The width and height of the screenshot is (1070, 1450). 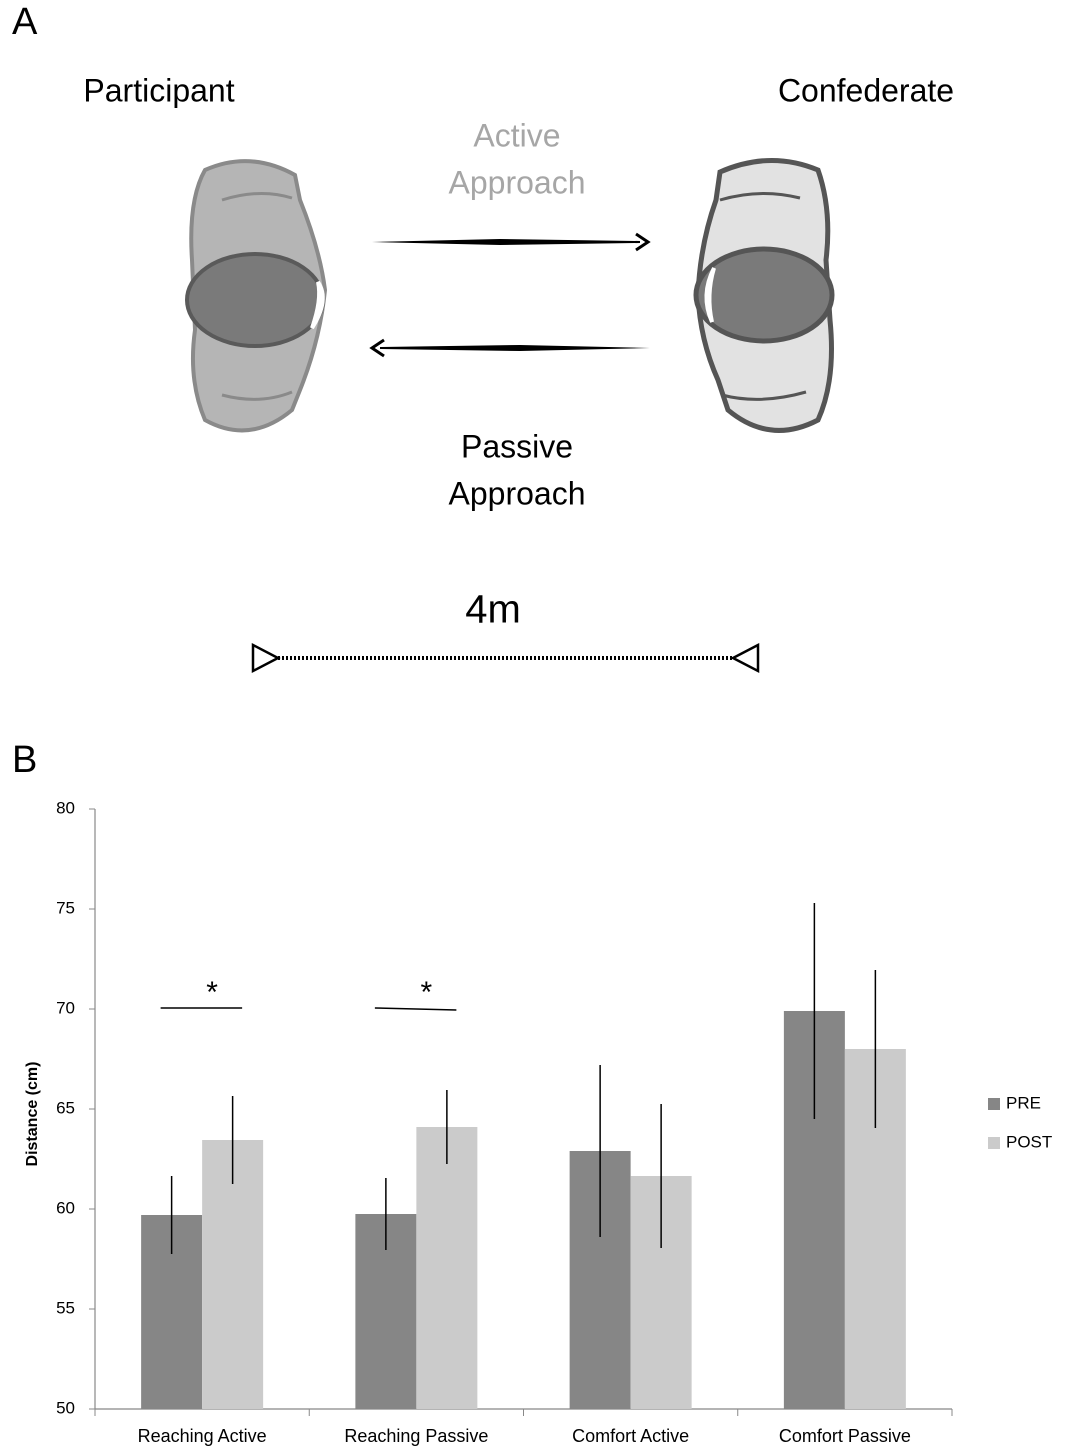 What do you see at coordinates (32, 1114) in the screenshot?
I see `y-axis-label: Distance (cm)` at bounding box center [32, 1114].